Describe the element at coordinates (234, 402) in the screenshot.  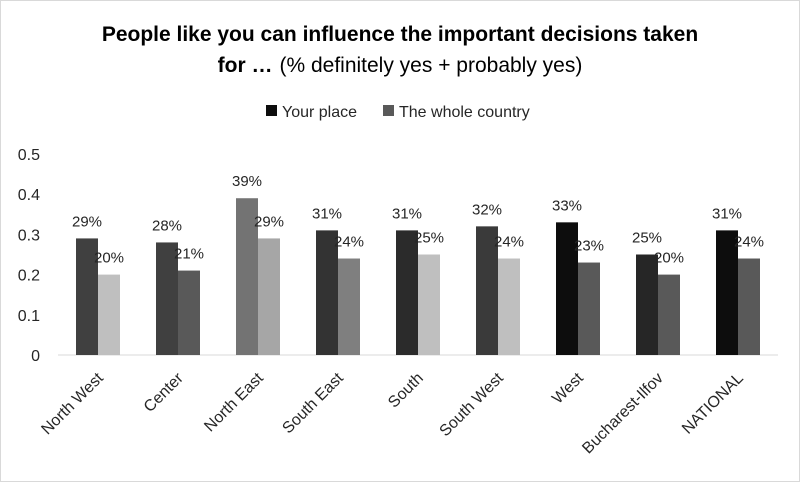
I see `x-category-label: North East` at that location.